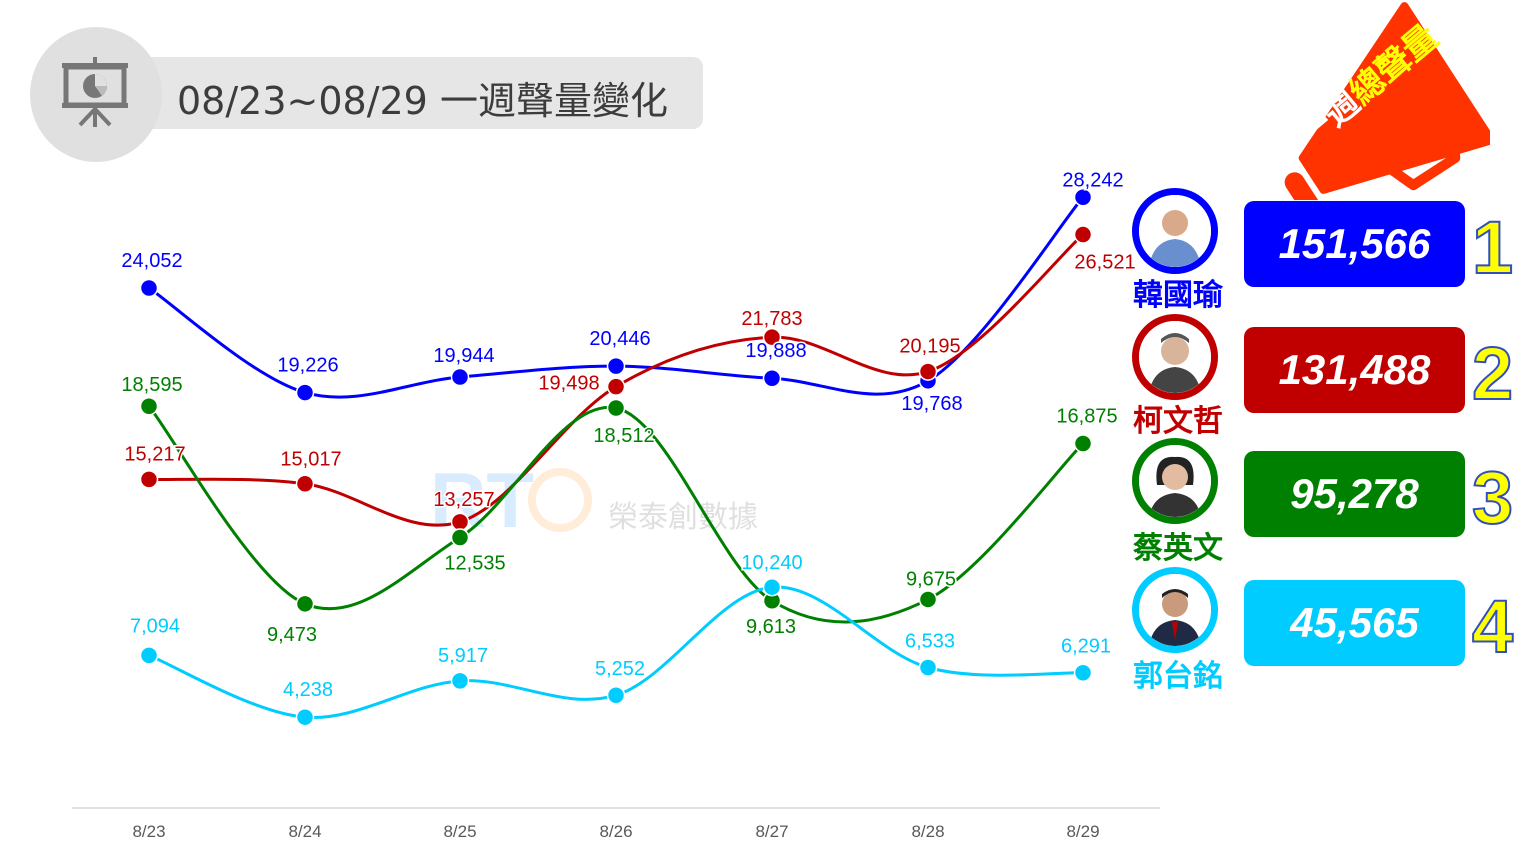  I want to click on data-label: 6,291, so click(1086, 647).